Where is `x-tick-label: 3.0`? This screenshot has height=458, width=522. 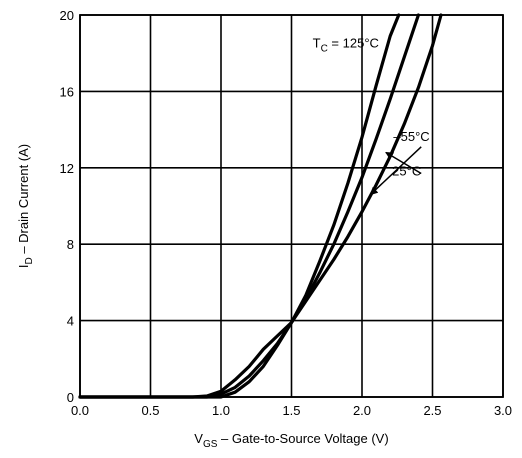
x-tick-label: 3.0 is located at coordinates (503, 410).